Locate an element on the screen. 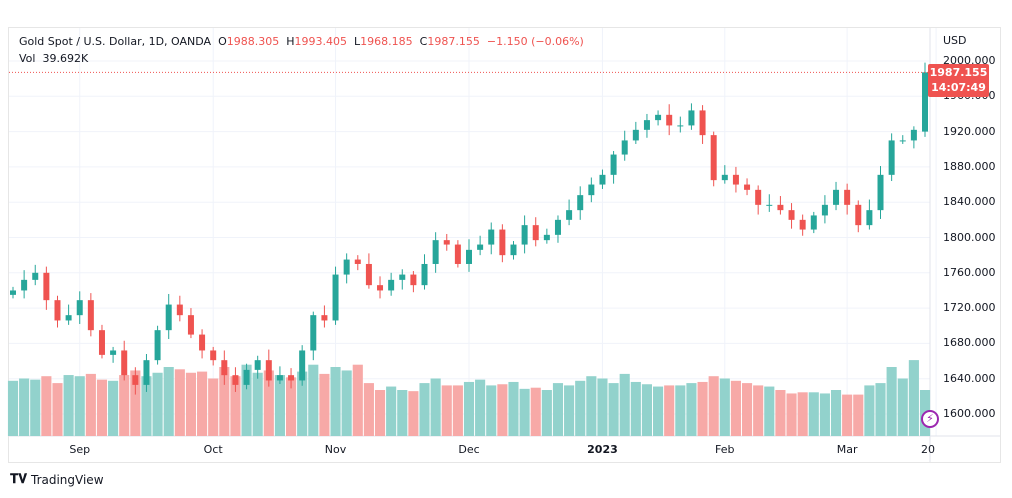 This screenshot has height=498, width=1012. time-label: Sep is located at coordinates (80, 449).